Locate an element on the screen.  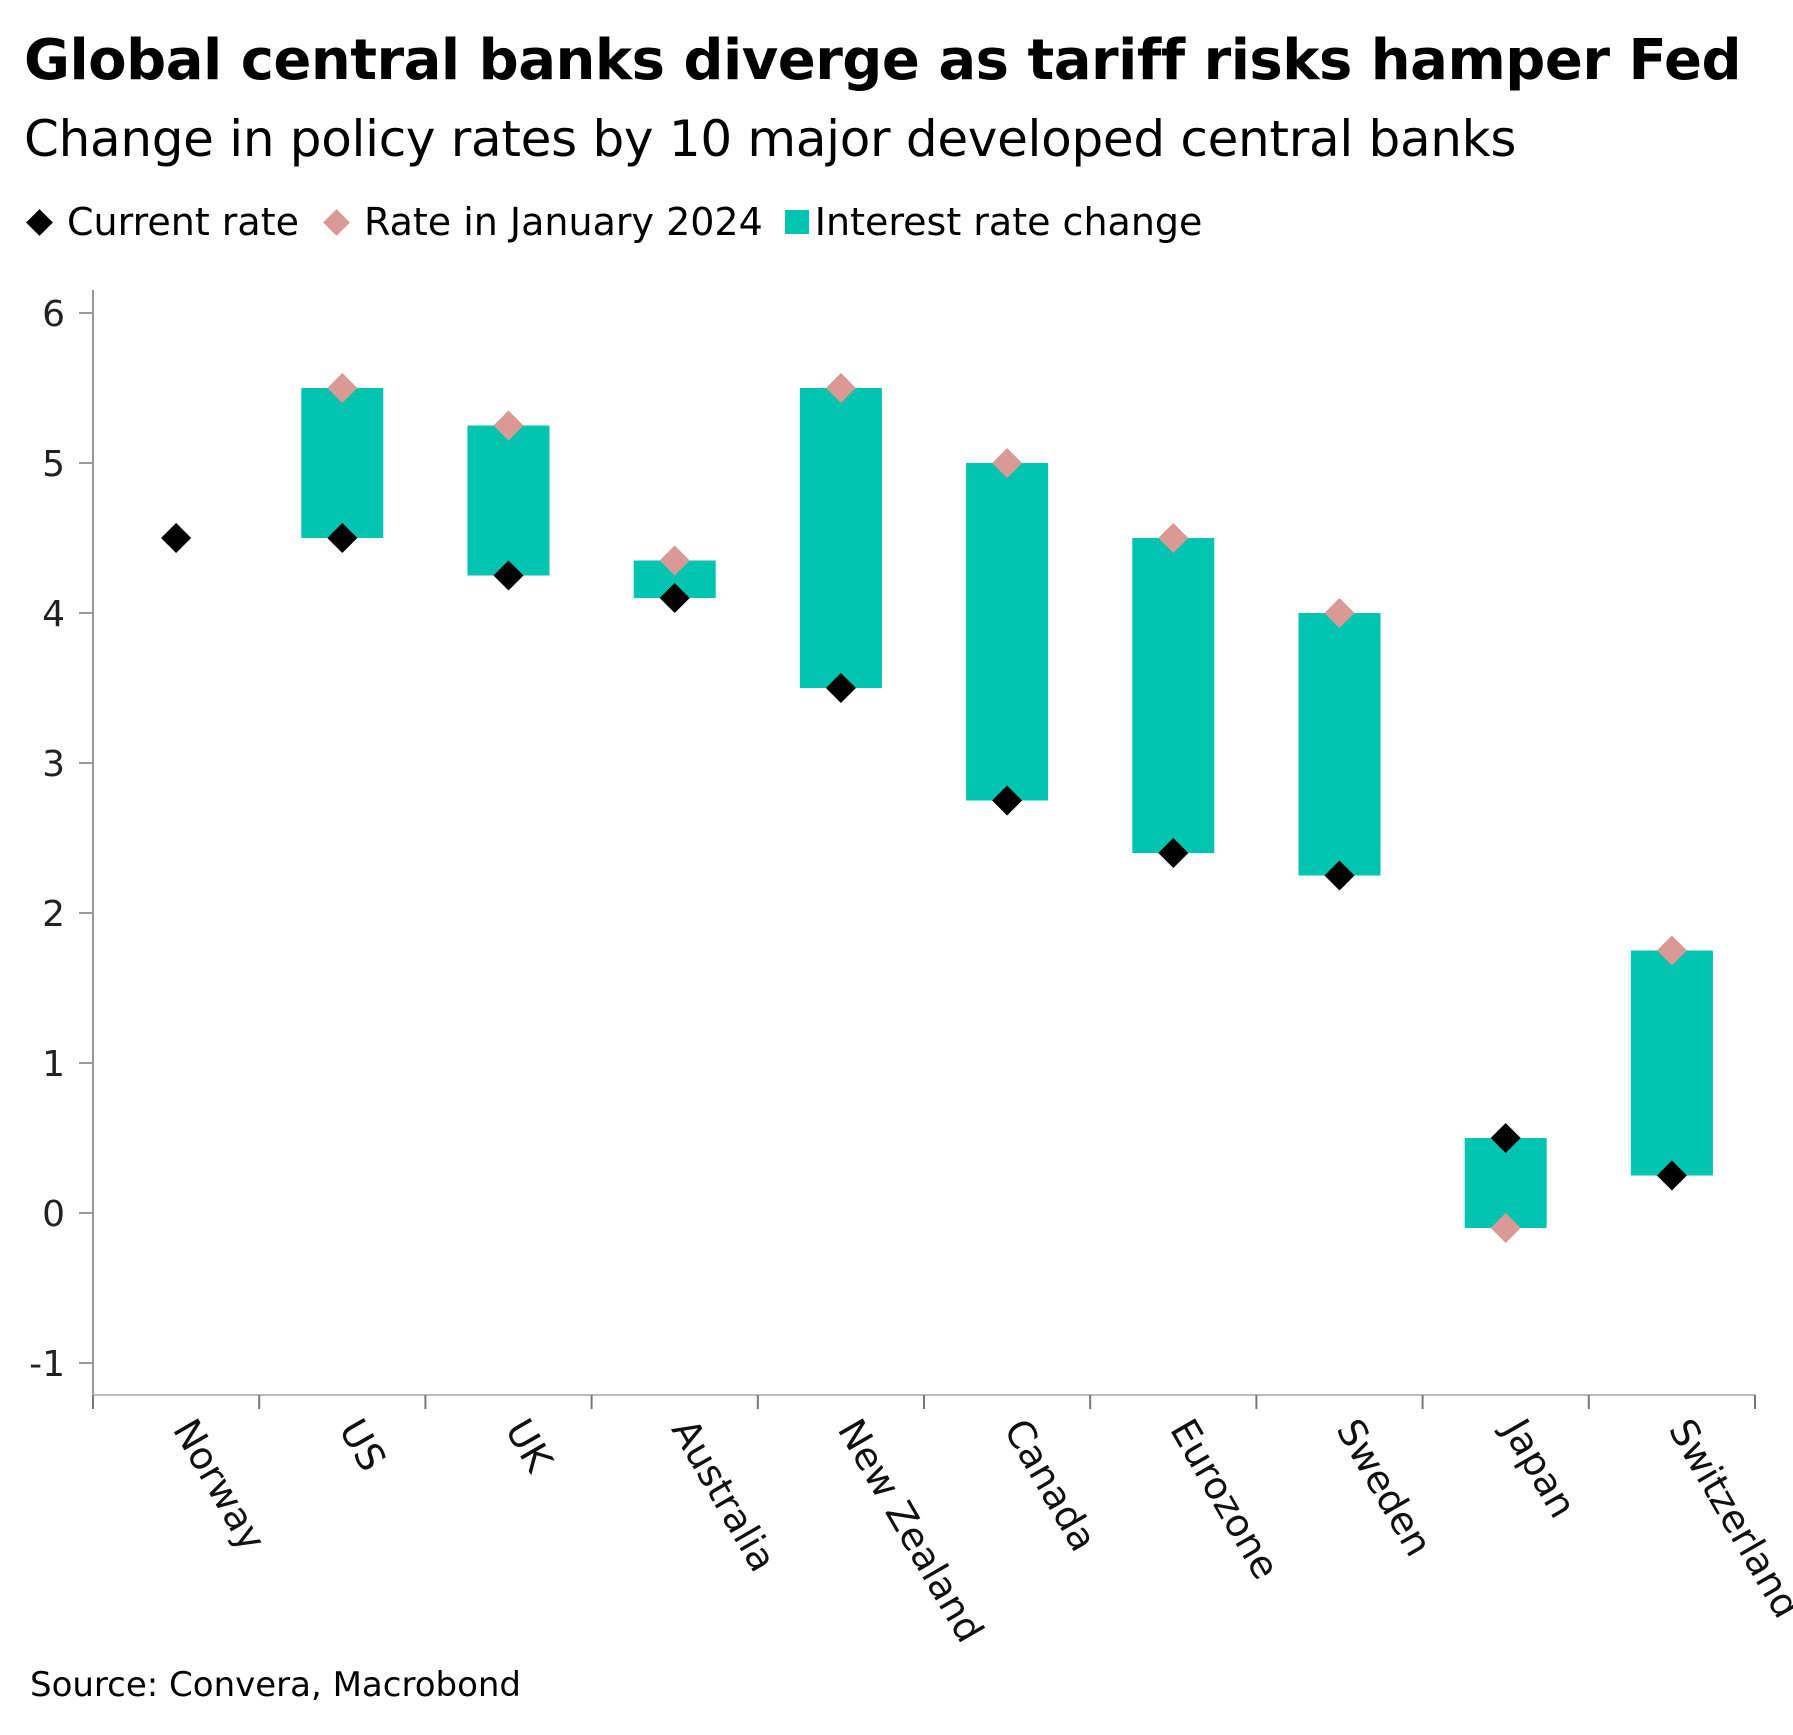
x-category-label: Eurozone is located at coordinates (1225, 1499).